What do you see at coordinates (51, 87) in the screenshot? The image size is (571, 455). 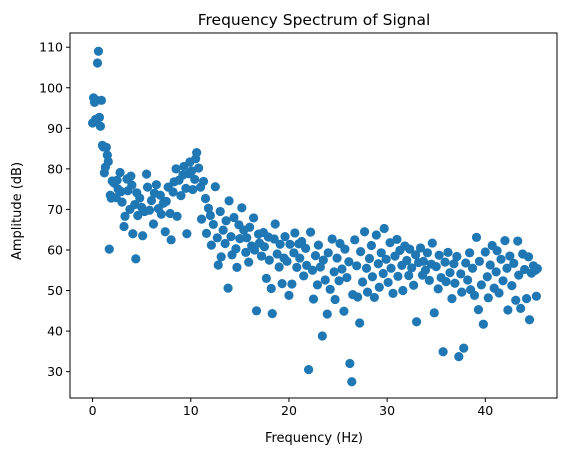 I see `y-tick-label: 100` at bounding box center [51, 87].